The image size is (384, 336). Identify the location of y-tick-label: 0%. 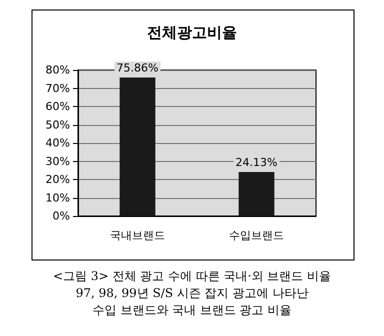
(61, 216).